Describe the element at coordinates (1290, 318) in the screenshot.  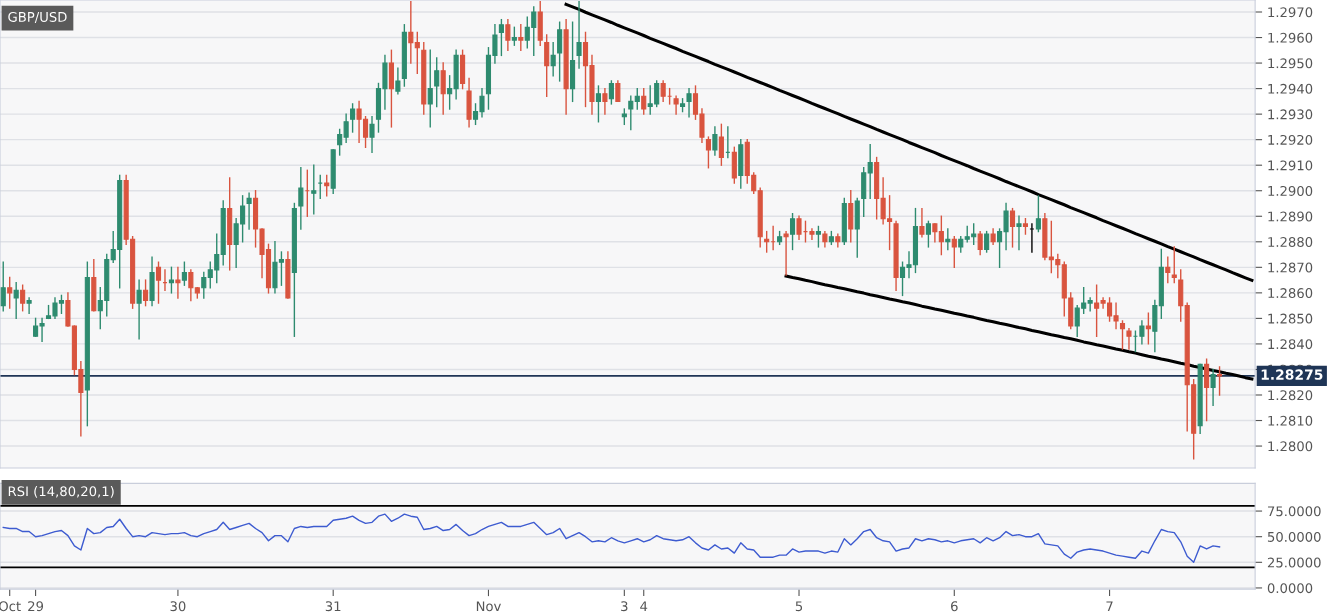
I see `y-tick-label: 1.2850` at that location.